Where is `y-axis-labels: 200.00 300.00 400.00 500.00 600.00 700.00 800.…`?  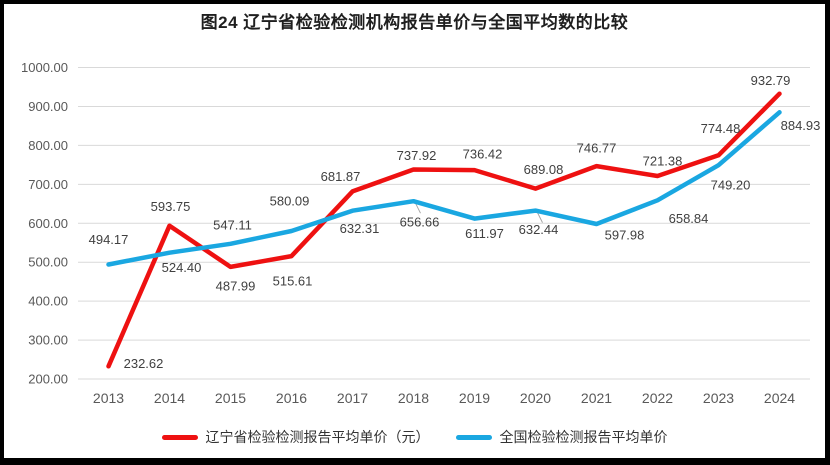
y-axis-labels: 200.00 300.00 400.00 500.00 600.00 700.00 800.… is located at coordinates (44, 223).